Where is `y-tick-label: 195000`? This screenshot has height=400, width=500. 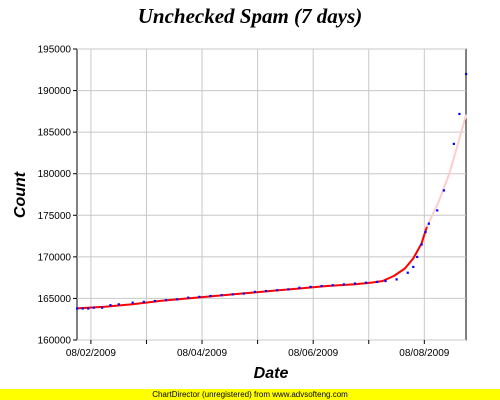
y-tick-label: 195000 is located at coordinates (55, 50).